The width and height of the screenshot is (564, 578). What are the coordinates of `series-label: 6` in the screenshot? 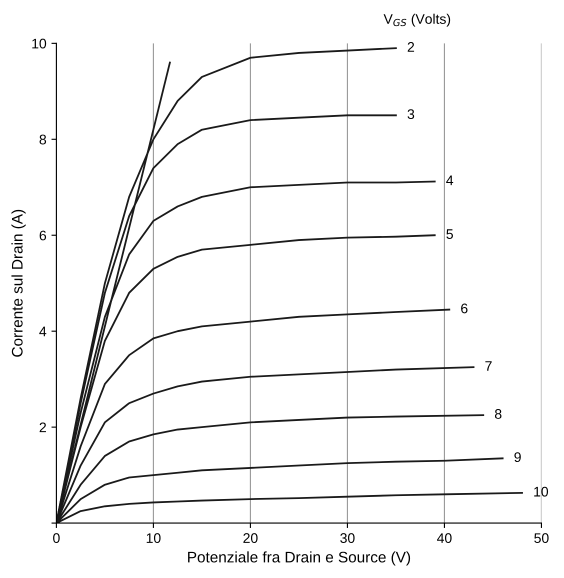 It's located at (464, 309).